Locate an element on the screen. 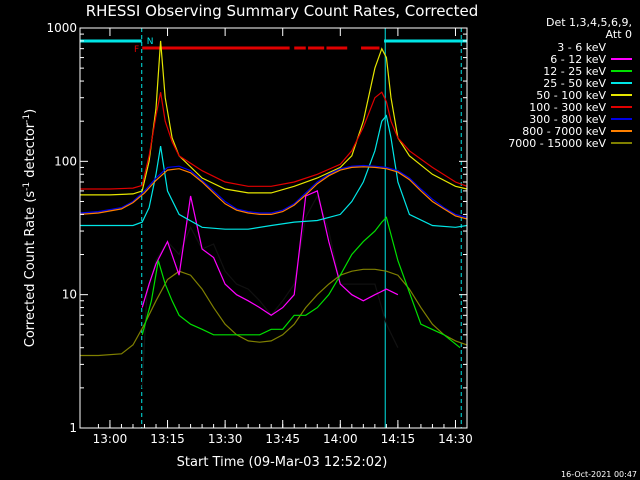  legend-header-detectors: Det 1,3,4,5,6,9, is located at coordinates (589, 22).